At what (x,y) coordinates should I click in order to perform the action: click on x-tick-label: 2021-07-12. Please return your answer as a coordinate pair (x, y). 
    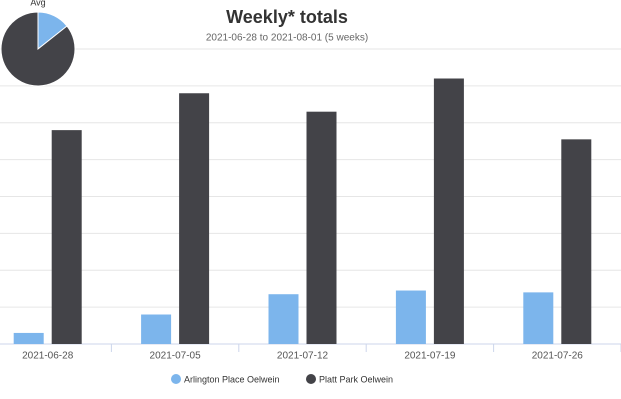
    Looking at the image, I should click on (303, 356).